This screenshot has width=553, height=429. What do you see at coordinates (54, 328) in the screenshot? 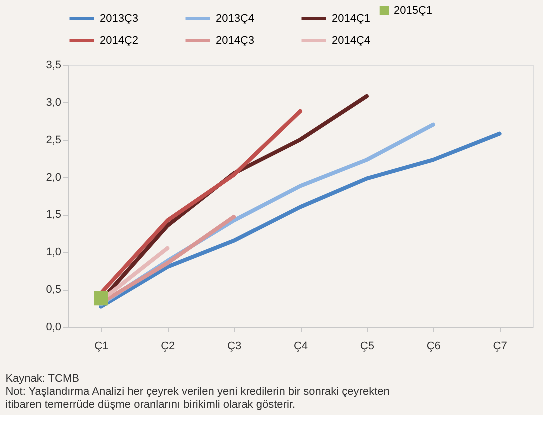
I see `y-tick-label: 0,0` at bounding box center [54, 328].